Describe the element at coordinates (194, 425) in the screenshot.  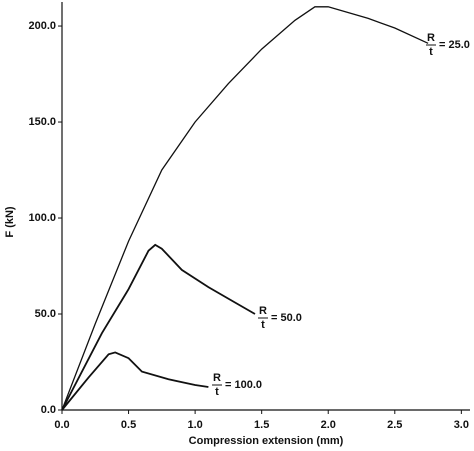
I see `x-tick-label: 1.0` at that location.